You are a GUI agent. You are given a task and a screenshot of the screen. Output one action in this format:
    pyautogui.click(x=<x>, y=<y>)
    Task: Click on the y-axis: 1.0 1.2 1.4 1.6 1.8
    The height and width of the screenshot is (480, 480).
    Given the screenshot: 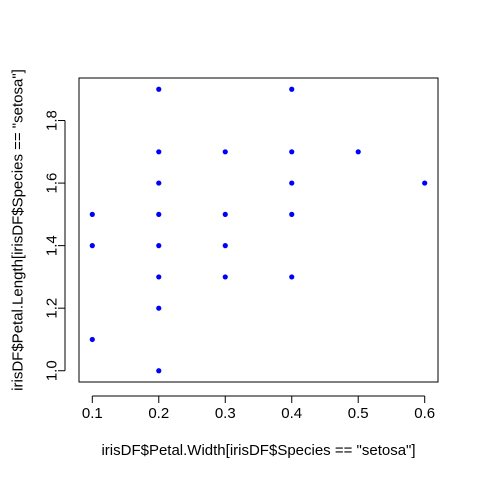 What is the action you would take?
    pyautogui.click(x=55, y=245)
    